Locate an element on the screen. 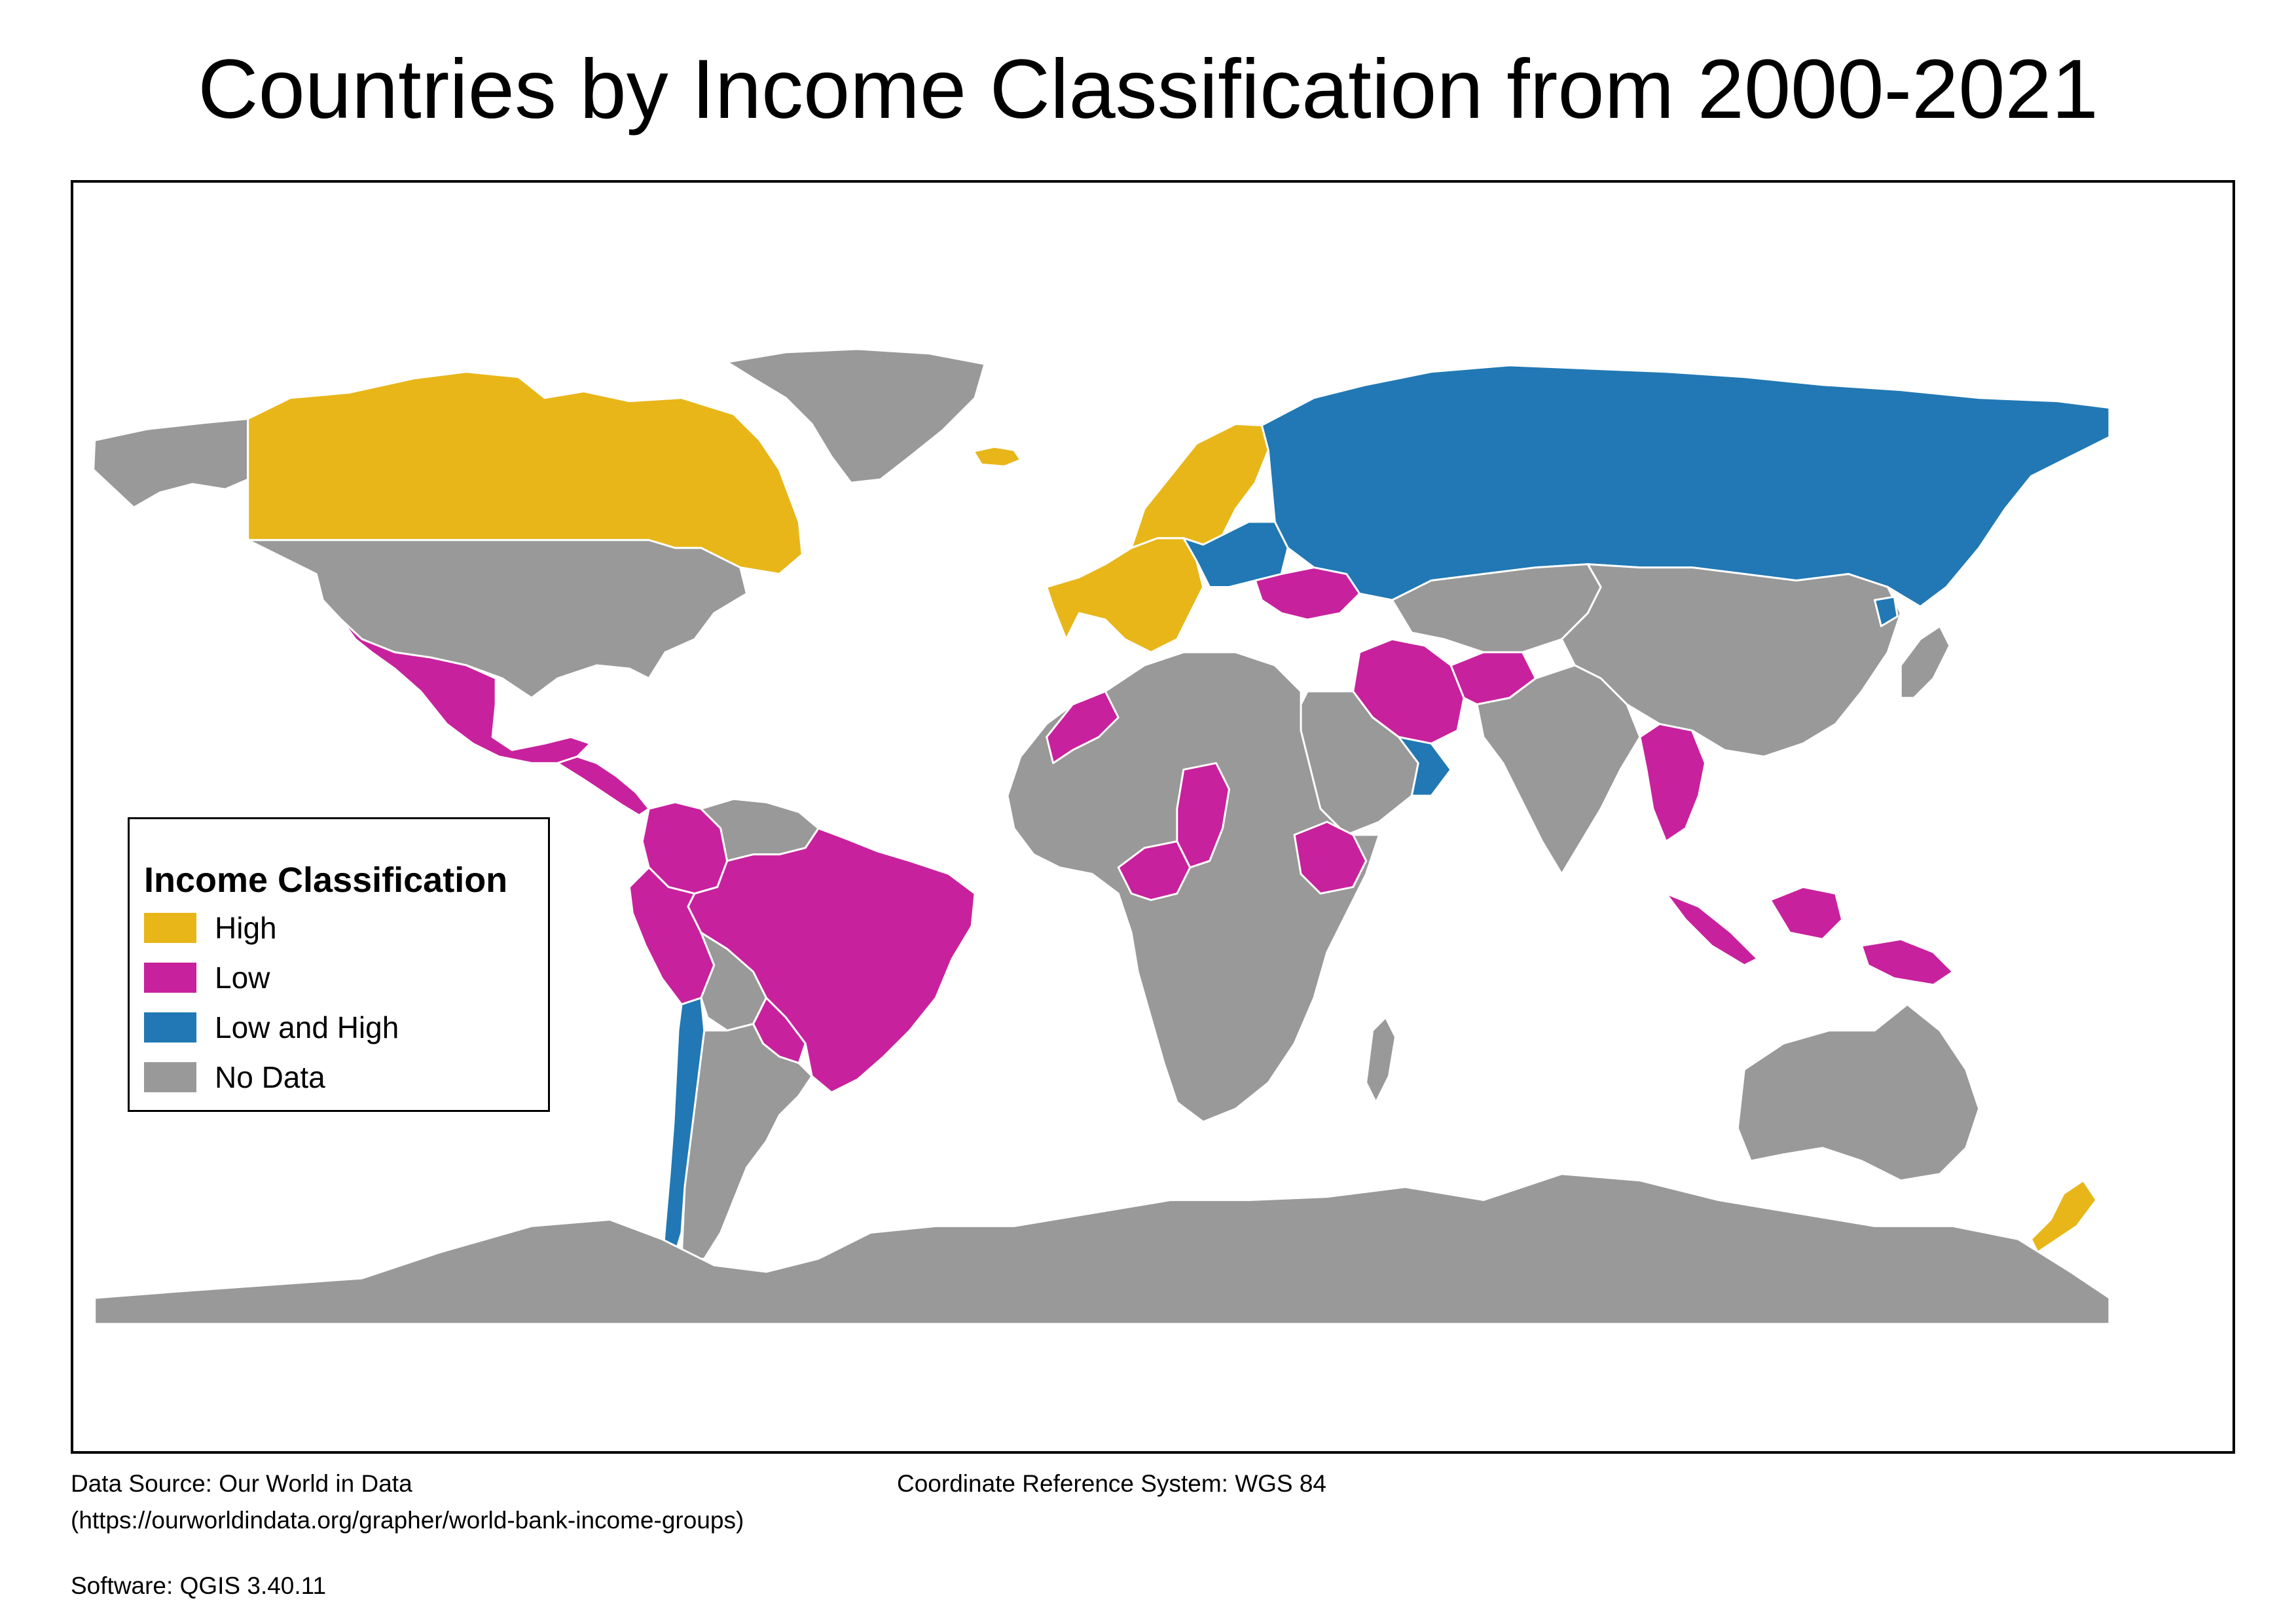 This screenshot has width=2296, height=1624. region-chad is located at coordinates (1203, 815).